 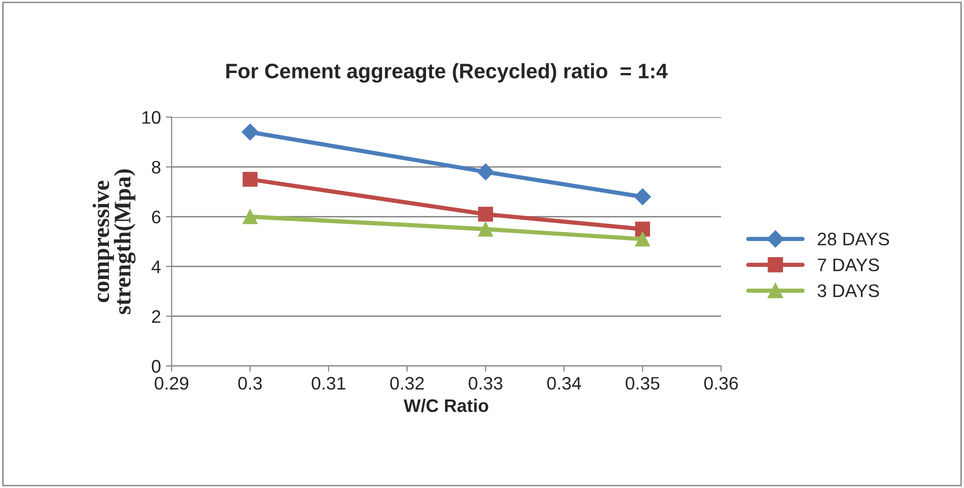 I want to click on y-tick-label: 10, so click(x=151, y=117).